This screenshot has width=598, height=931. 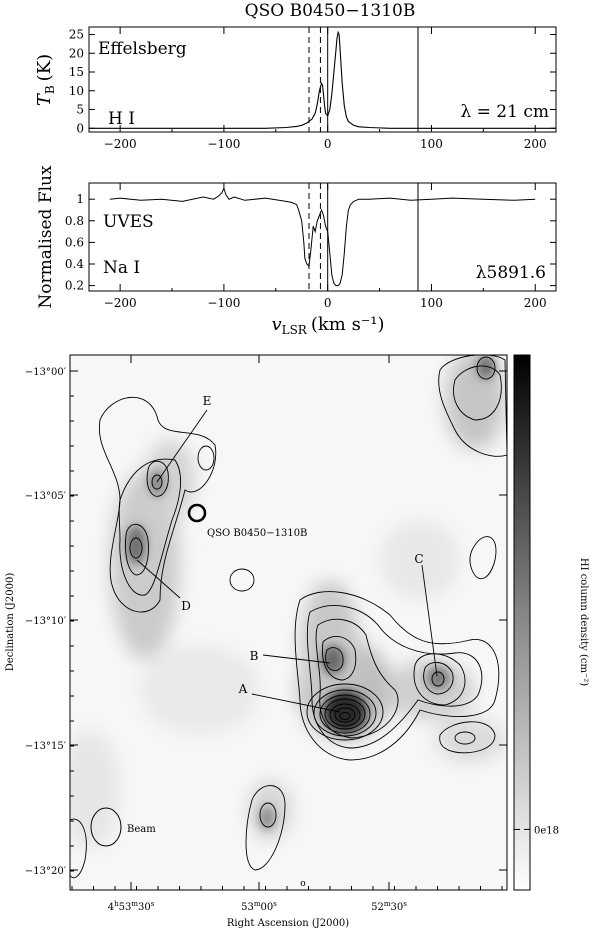 I want to click on source-c-label: C, so click(x=418, y=559).